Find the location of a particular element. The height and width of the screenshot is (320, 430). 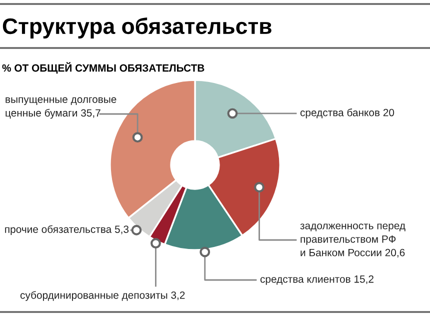

slice-label: прочие обязательства 5,3 is located at coordinates (67, 230).